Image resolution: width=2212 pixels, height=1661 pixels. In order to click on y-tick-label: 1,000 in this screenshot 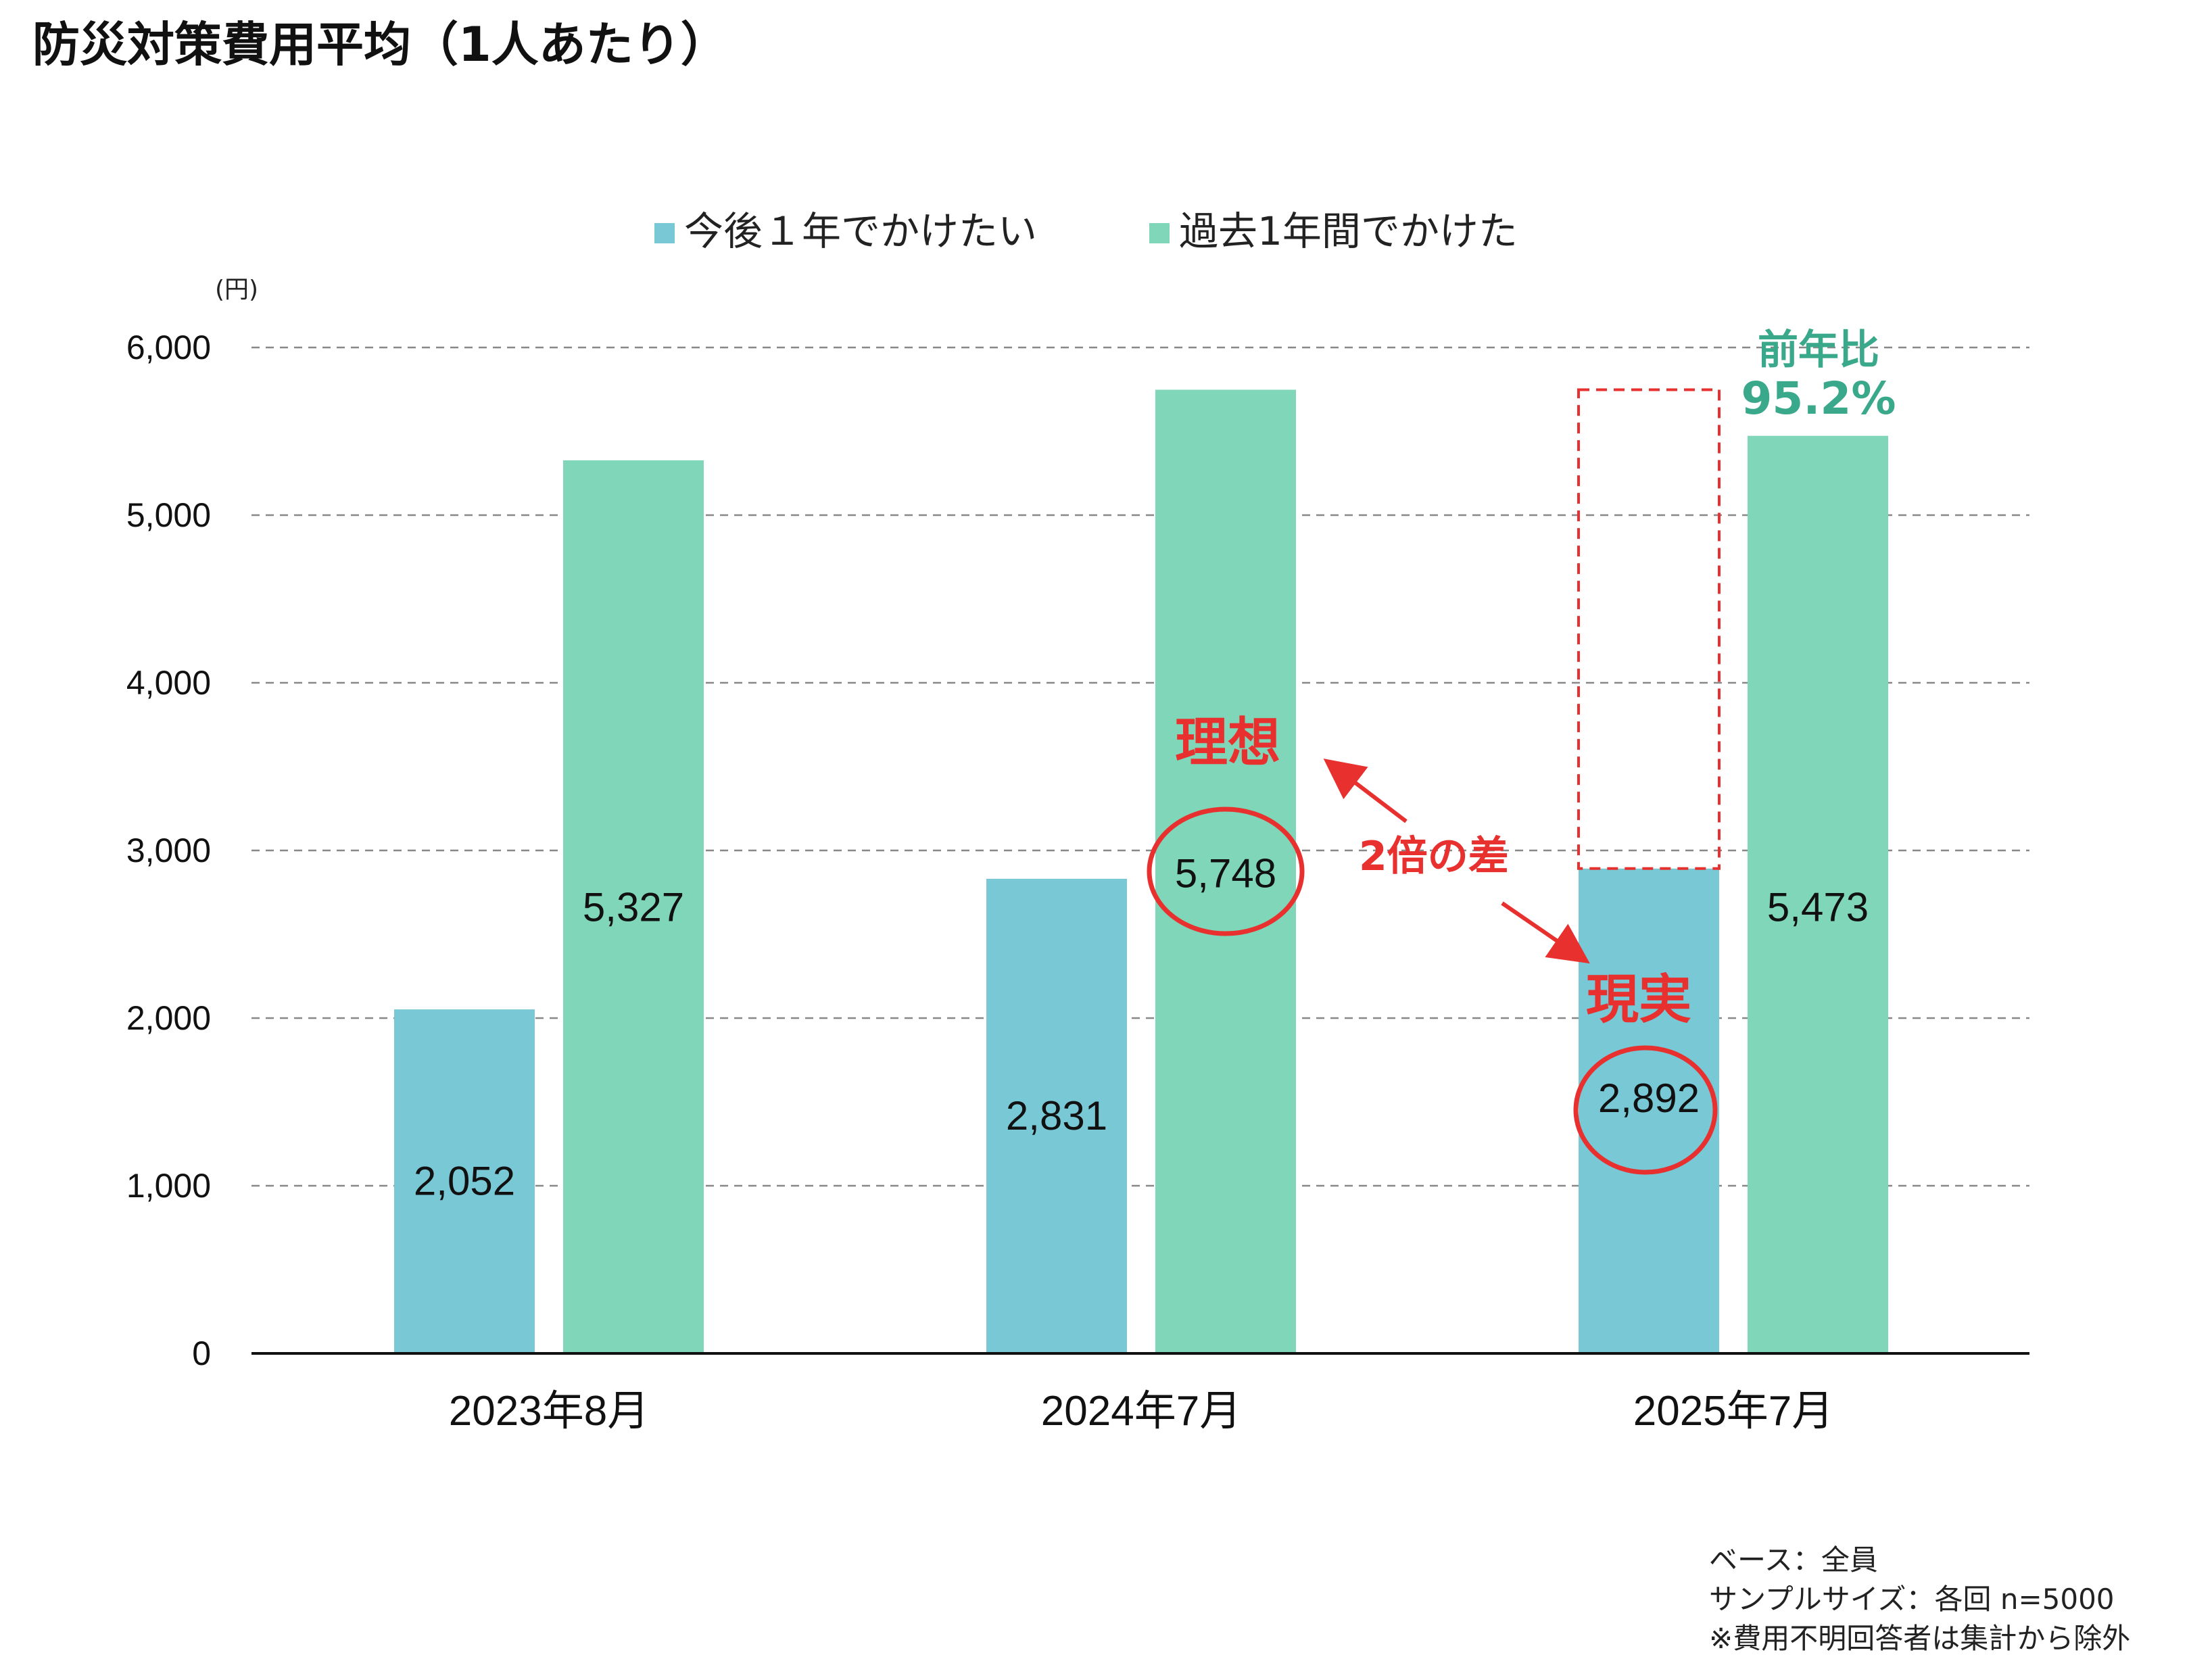, I will do `click(168, 1186)`.